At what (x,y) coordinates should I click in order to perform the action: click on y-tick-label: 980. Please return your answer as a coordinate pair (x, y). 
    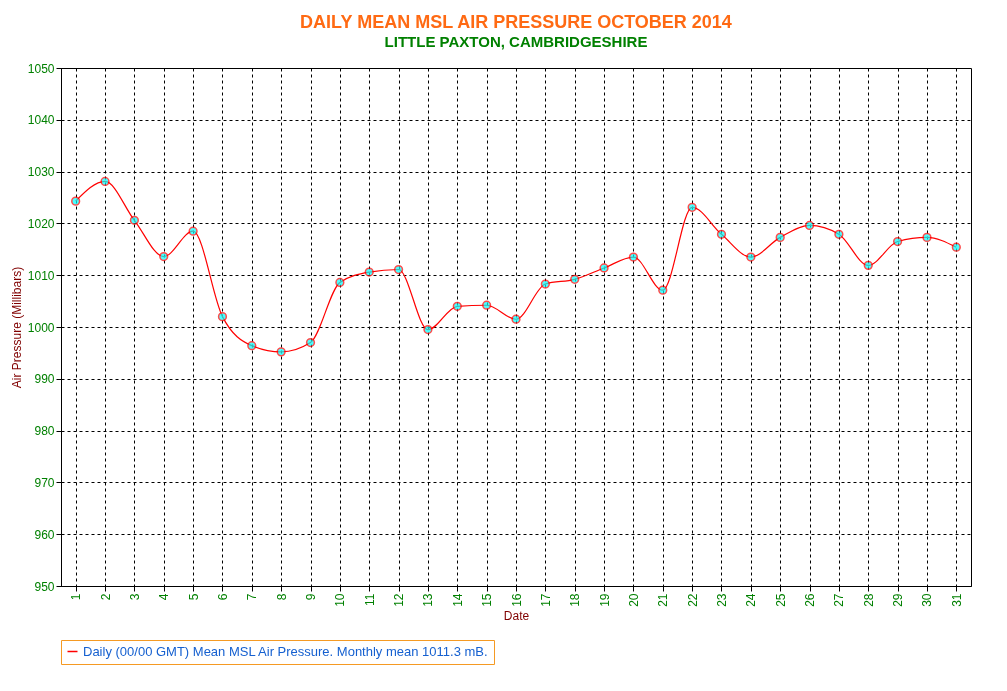
    Looking at the image, I should click on (44, 431).